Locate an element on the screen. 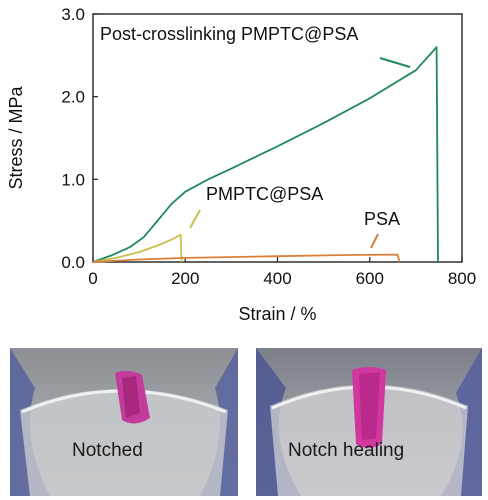  annotation-pmptc-psa: PMPTC@PSA is located at coordinates (264, 194).